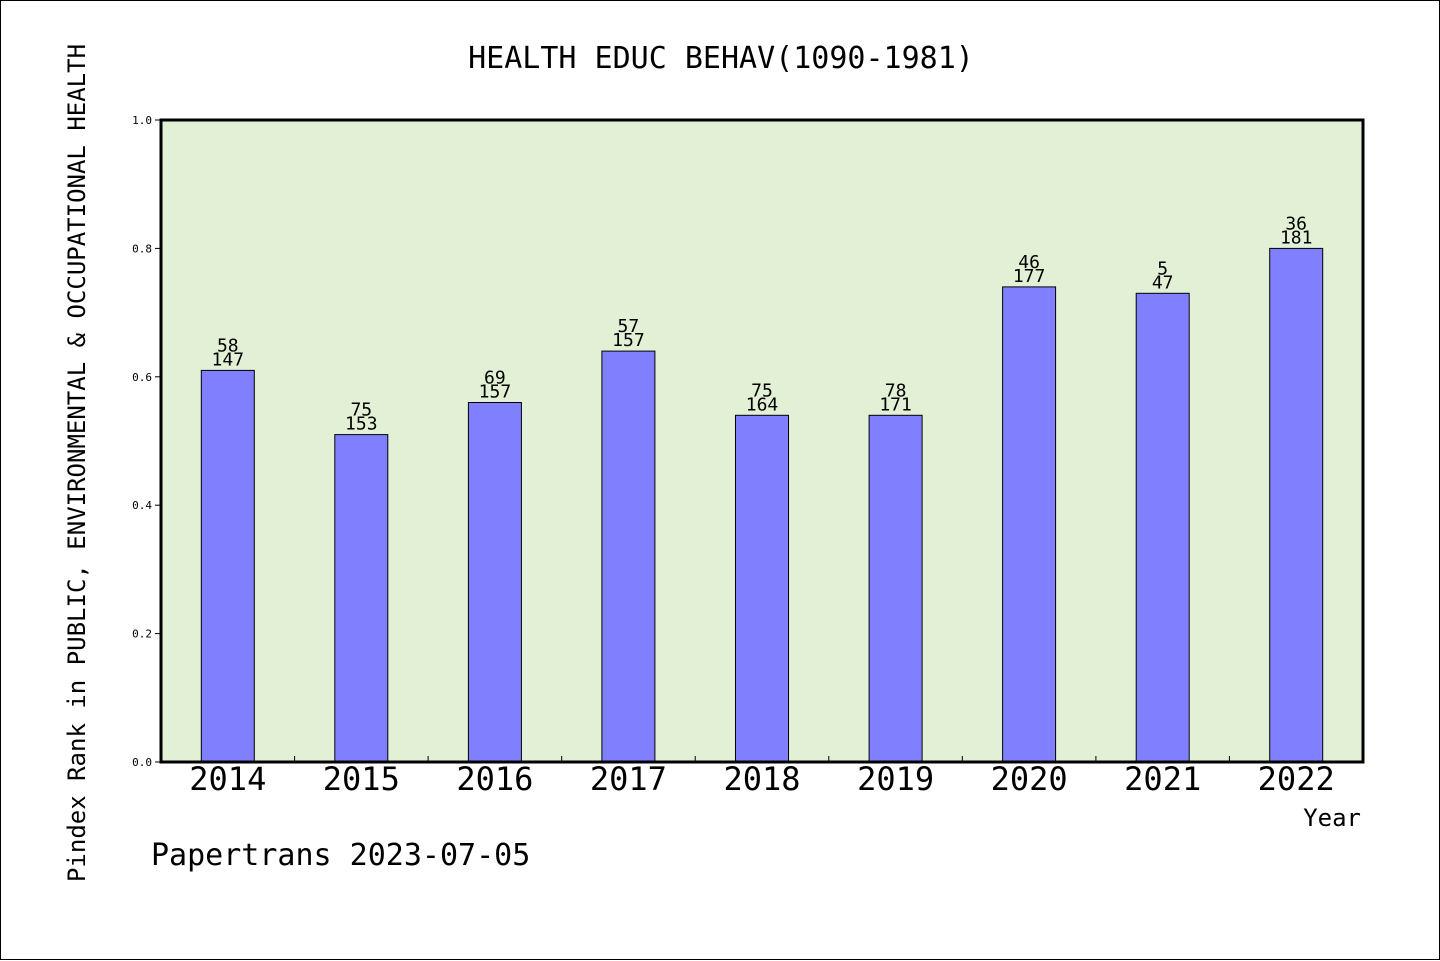 This screenshot has height=961, width=1440. What do you see at coordinates (227, 566) in the screenshot?
I see `bar-2014` at bounding box center [227, 566].